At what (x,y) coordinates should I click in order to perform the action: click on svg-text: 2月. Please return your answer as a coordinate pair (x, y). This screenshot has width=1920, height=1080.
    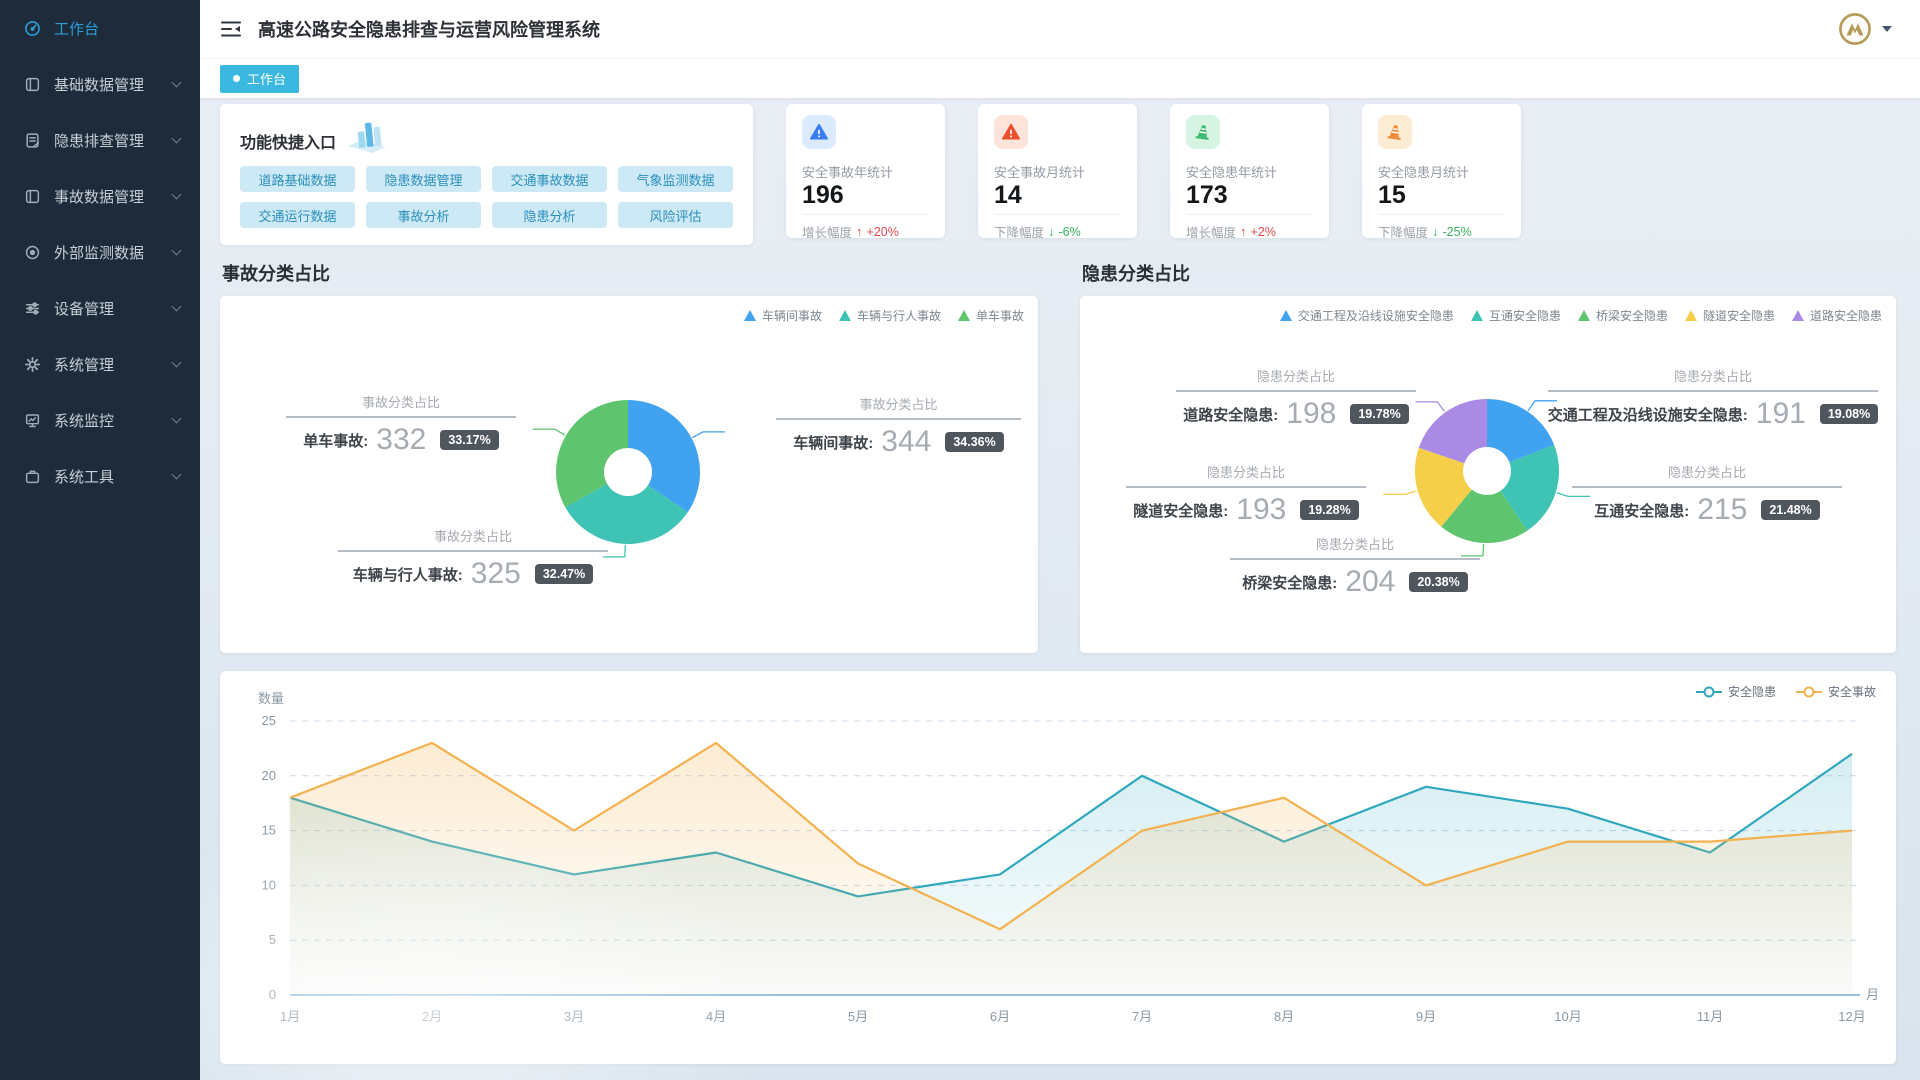
    Looking at the image, I should click on (432, 1016).